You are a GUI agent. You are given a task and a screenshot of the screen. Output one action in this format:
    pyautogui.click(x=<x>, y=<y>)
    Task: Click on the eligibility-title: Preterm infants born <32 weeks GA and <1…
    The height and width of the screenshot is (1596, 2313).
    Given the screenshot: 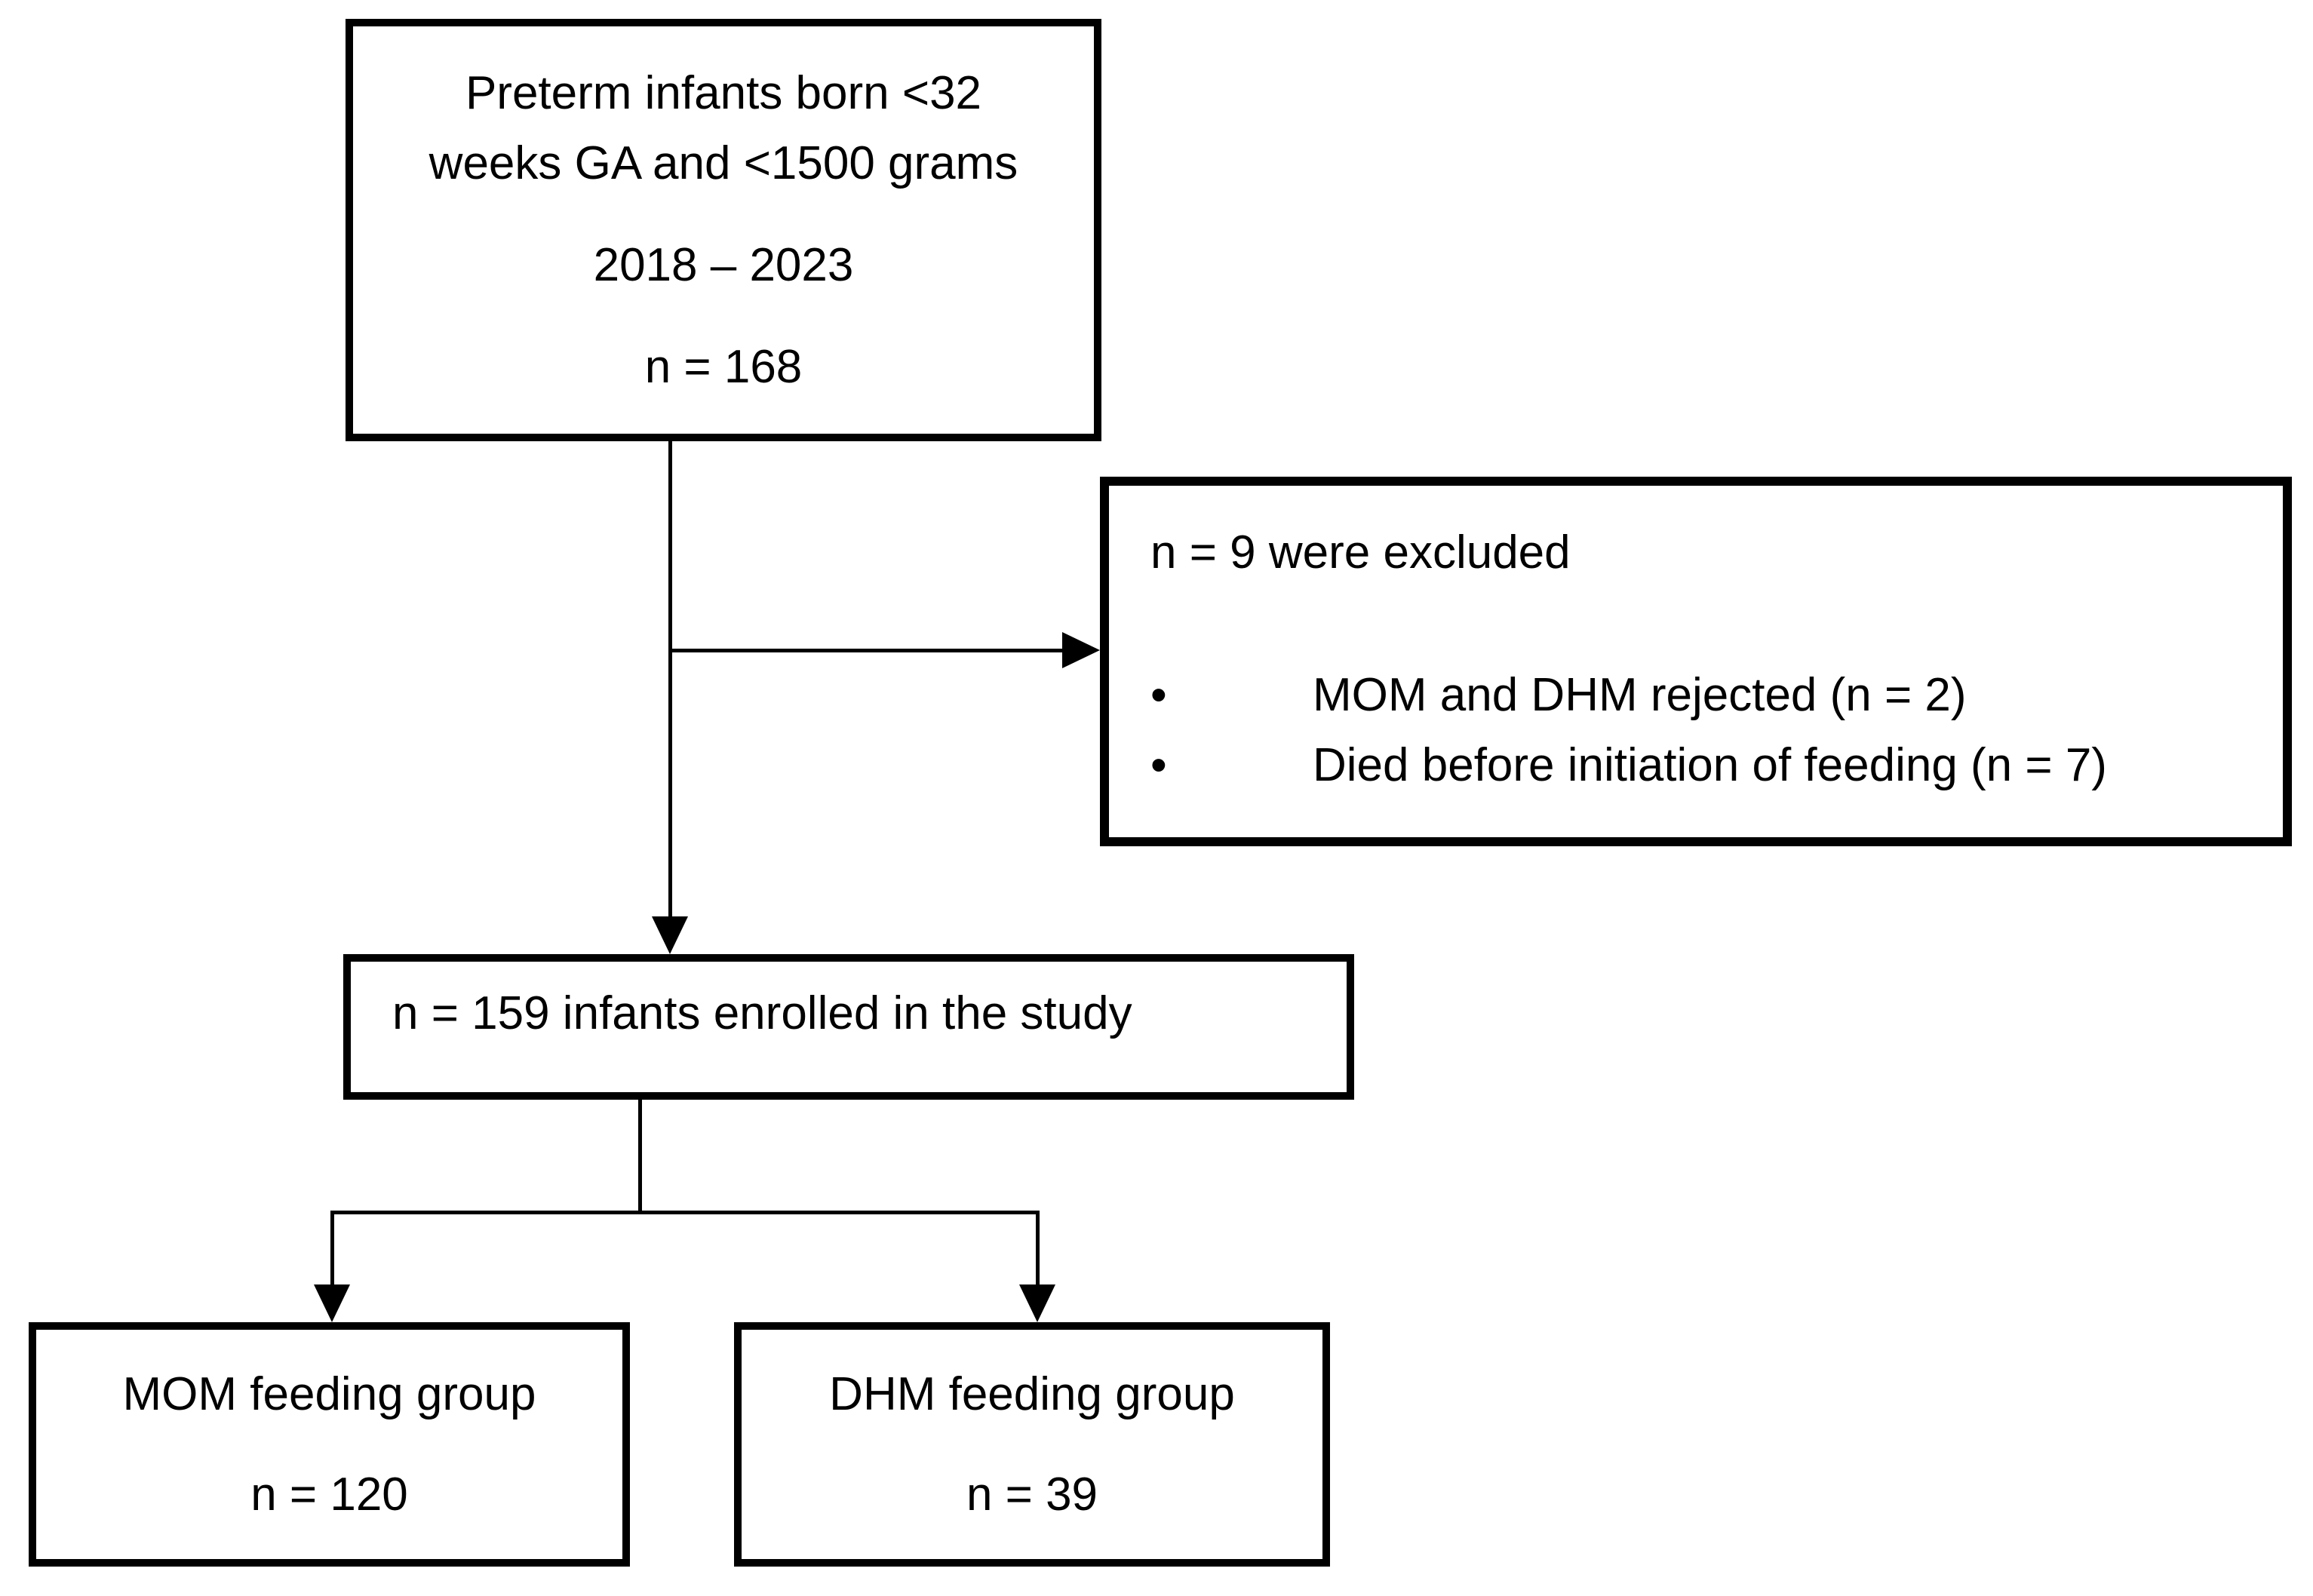 What is the action you would take?
    pyautogui.click(x=723, y=128)
    